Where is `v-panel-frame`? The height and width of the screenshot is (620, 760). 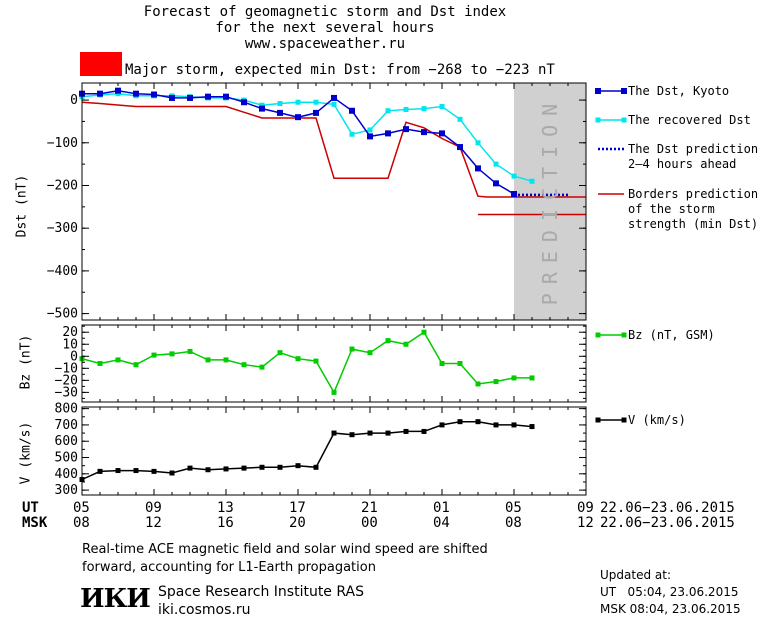 v-panel-frame is located at coordinates (334, 451).